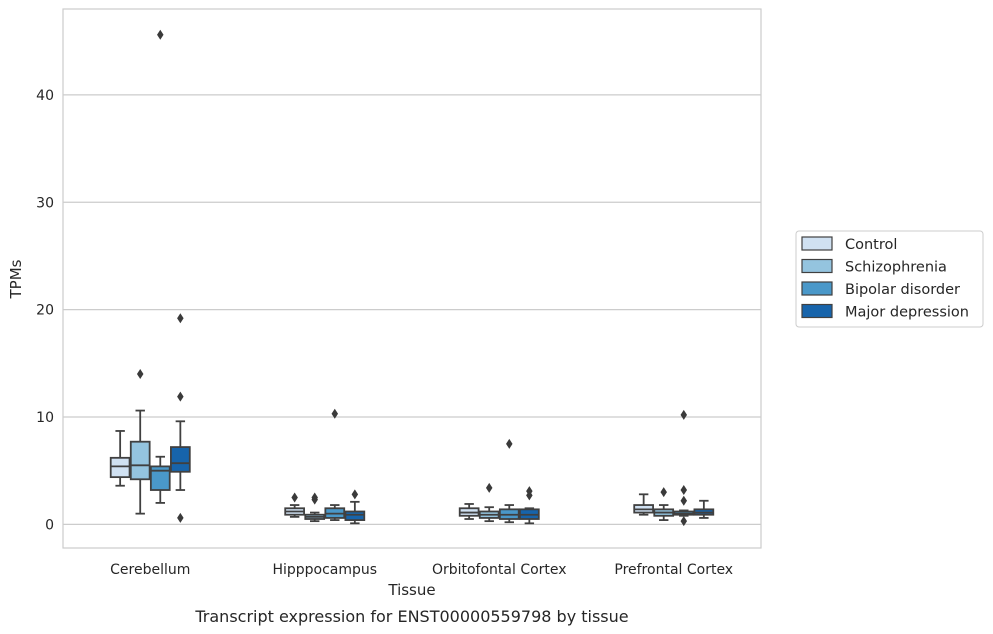  I want to click on y-tick-label: 10, so click(45, 418).